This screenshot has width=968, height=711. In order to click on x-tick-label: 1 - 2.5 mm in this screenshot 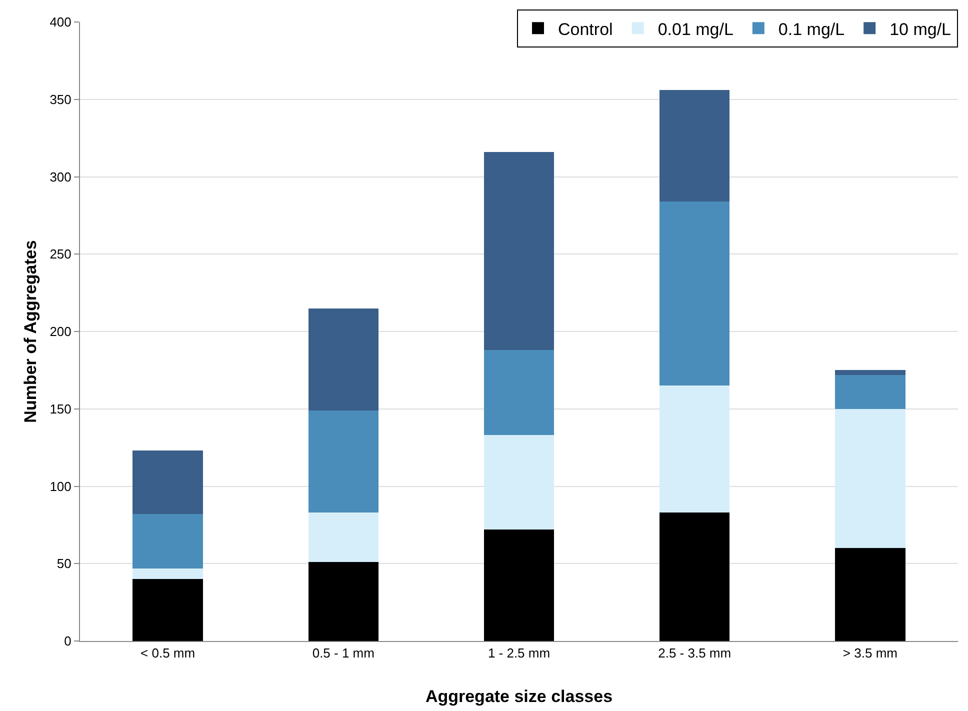, I will do `click(519, 653)`.